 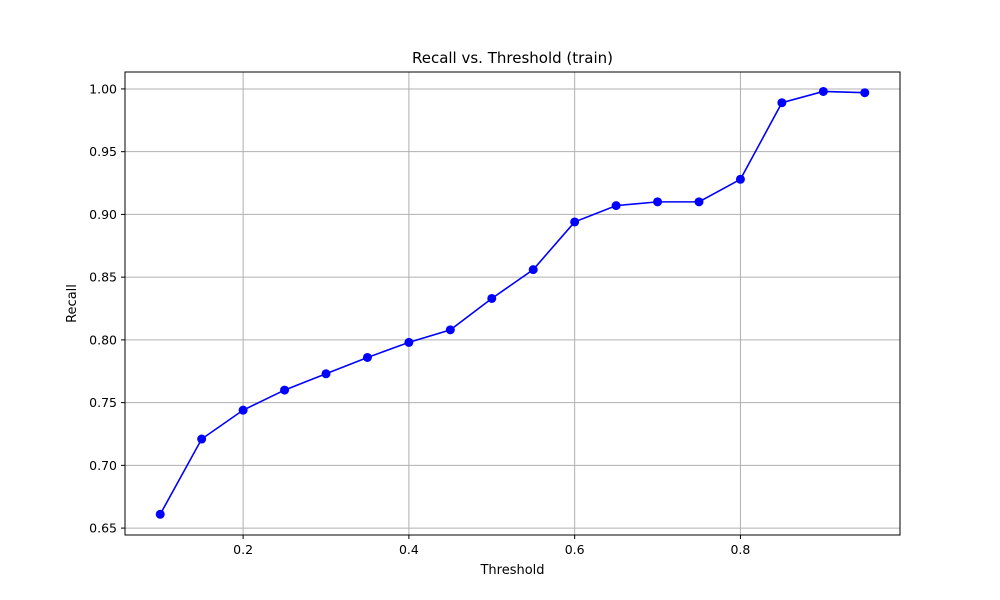 What do you see at coordinates (103, 339) in the screenshot?
I see `y-tick-label: 0.80` at bounding box center [103, 339].